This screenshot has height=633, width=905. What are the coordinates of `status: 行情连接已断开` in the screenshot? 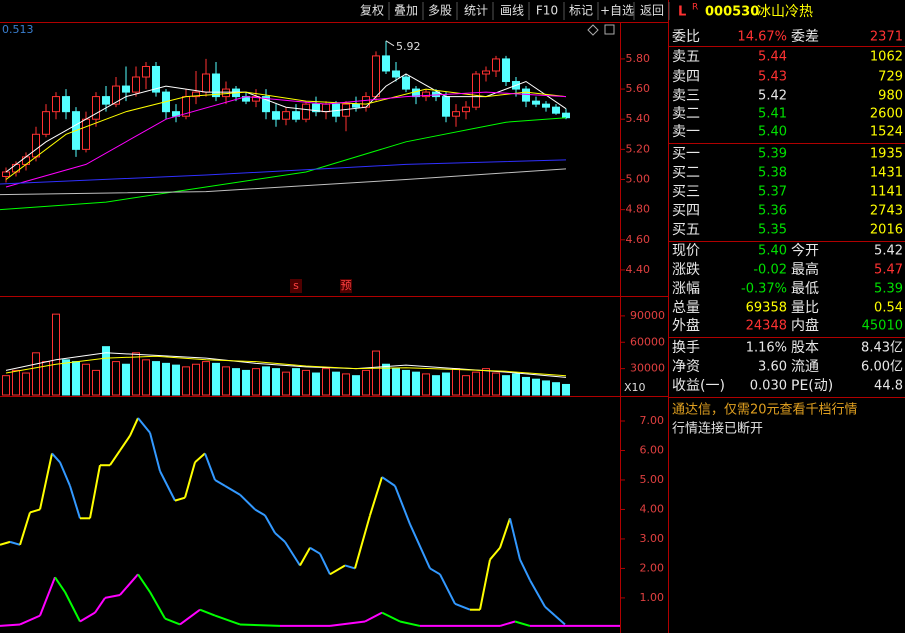 It's located at (717, 429).